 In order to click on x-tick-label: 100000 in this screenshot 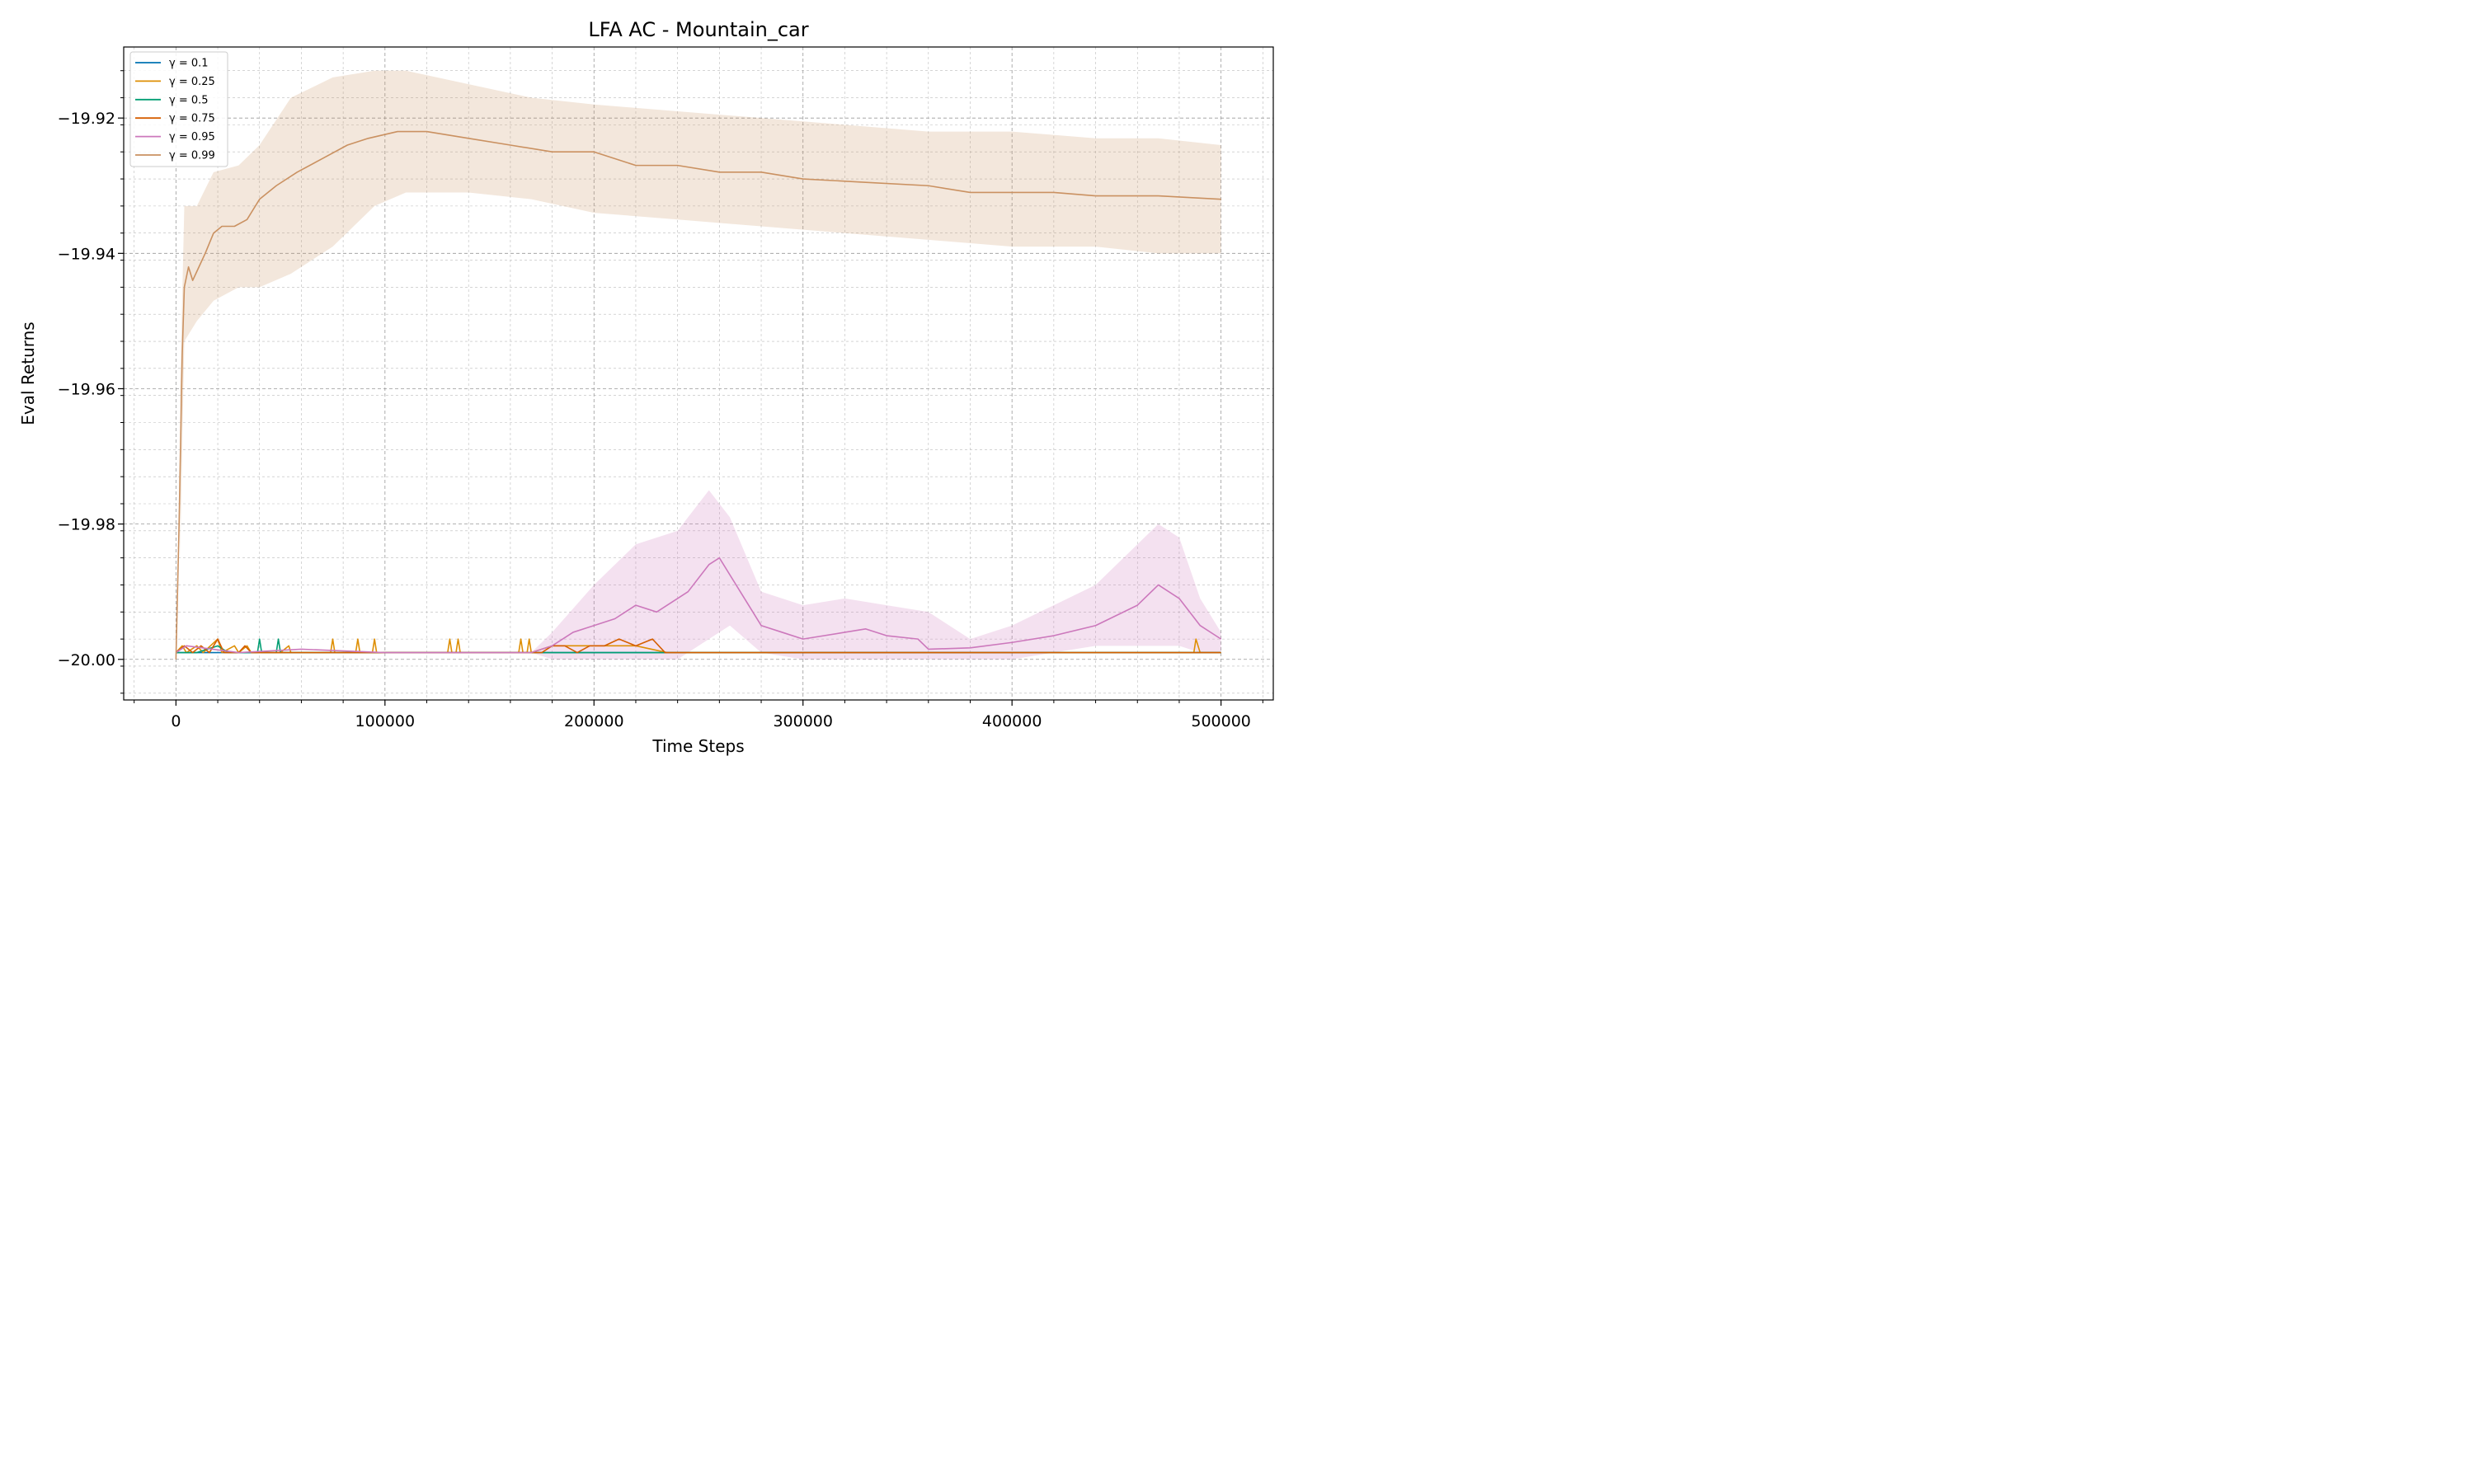, I will do `click(385, 721)`.